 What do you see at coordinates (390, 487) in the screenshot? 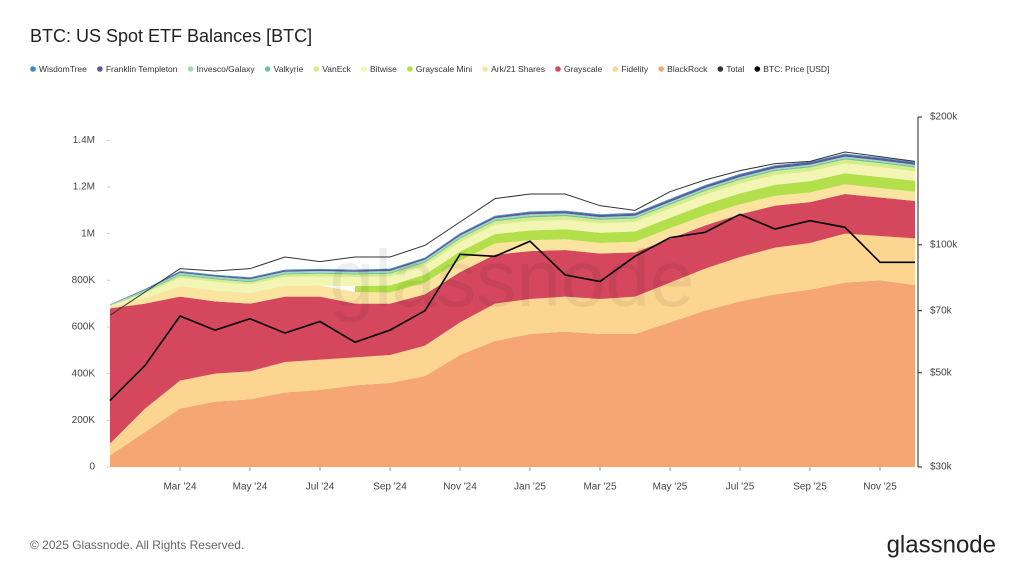
I see `x-tick-label: Sep '24` at bounding box center [390, 487].